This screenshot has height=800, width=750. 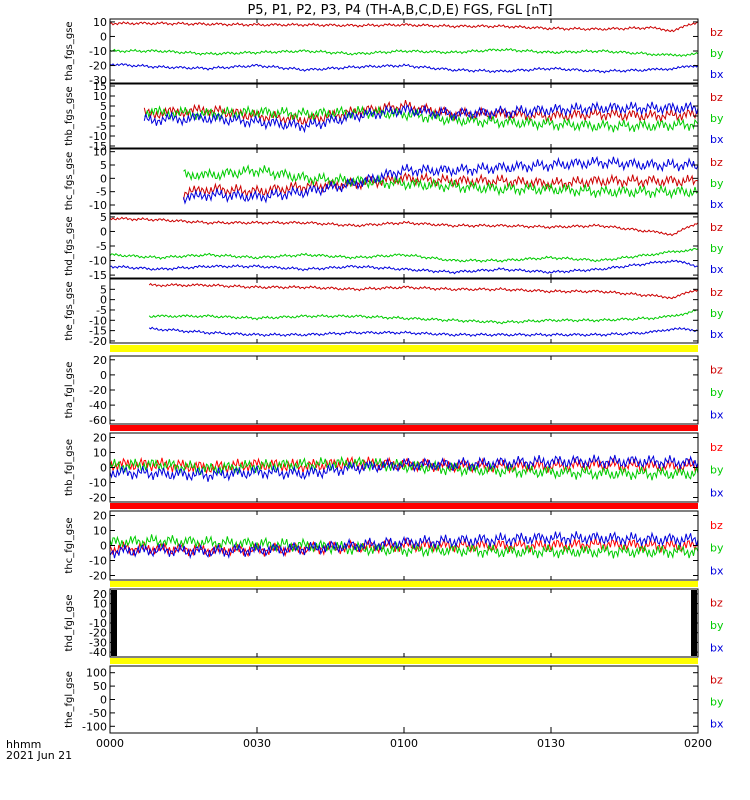 I want to click on y-axis-label: the_fgl_gse, so click(x=69, y=699).